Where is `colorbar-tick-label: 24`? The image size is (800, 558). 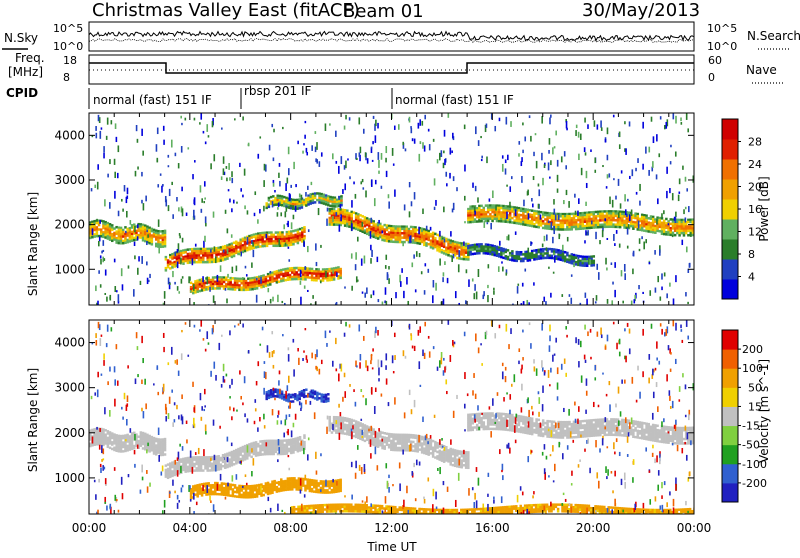 colorbar-tick-label: 24 is located at coordinates (755, 164).